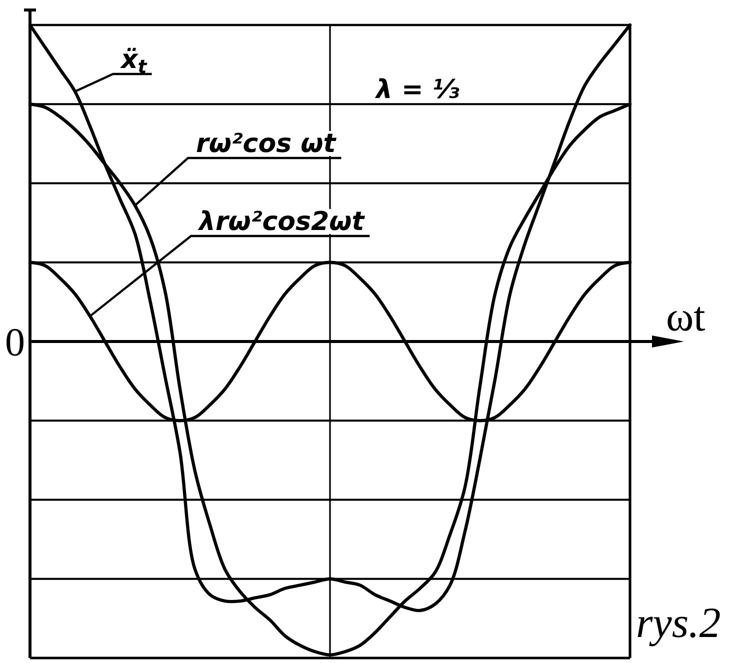 The width and height of the screenshot is (732, 663). Describe the element at coordinates (133, 61) in the screenshot. I see `series-label: ẍ$_{t}$` at that location.